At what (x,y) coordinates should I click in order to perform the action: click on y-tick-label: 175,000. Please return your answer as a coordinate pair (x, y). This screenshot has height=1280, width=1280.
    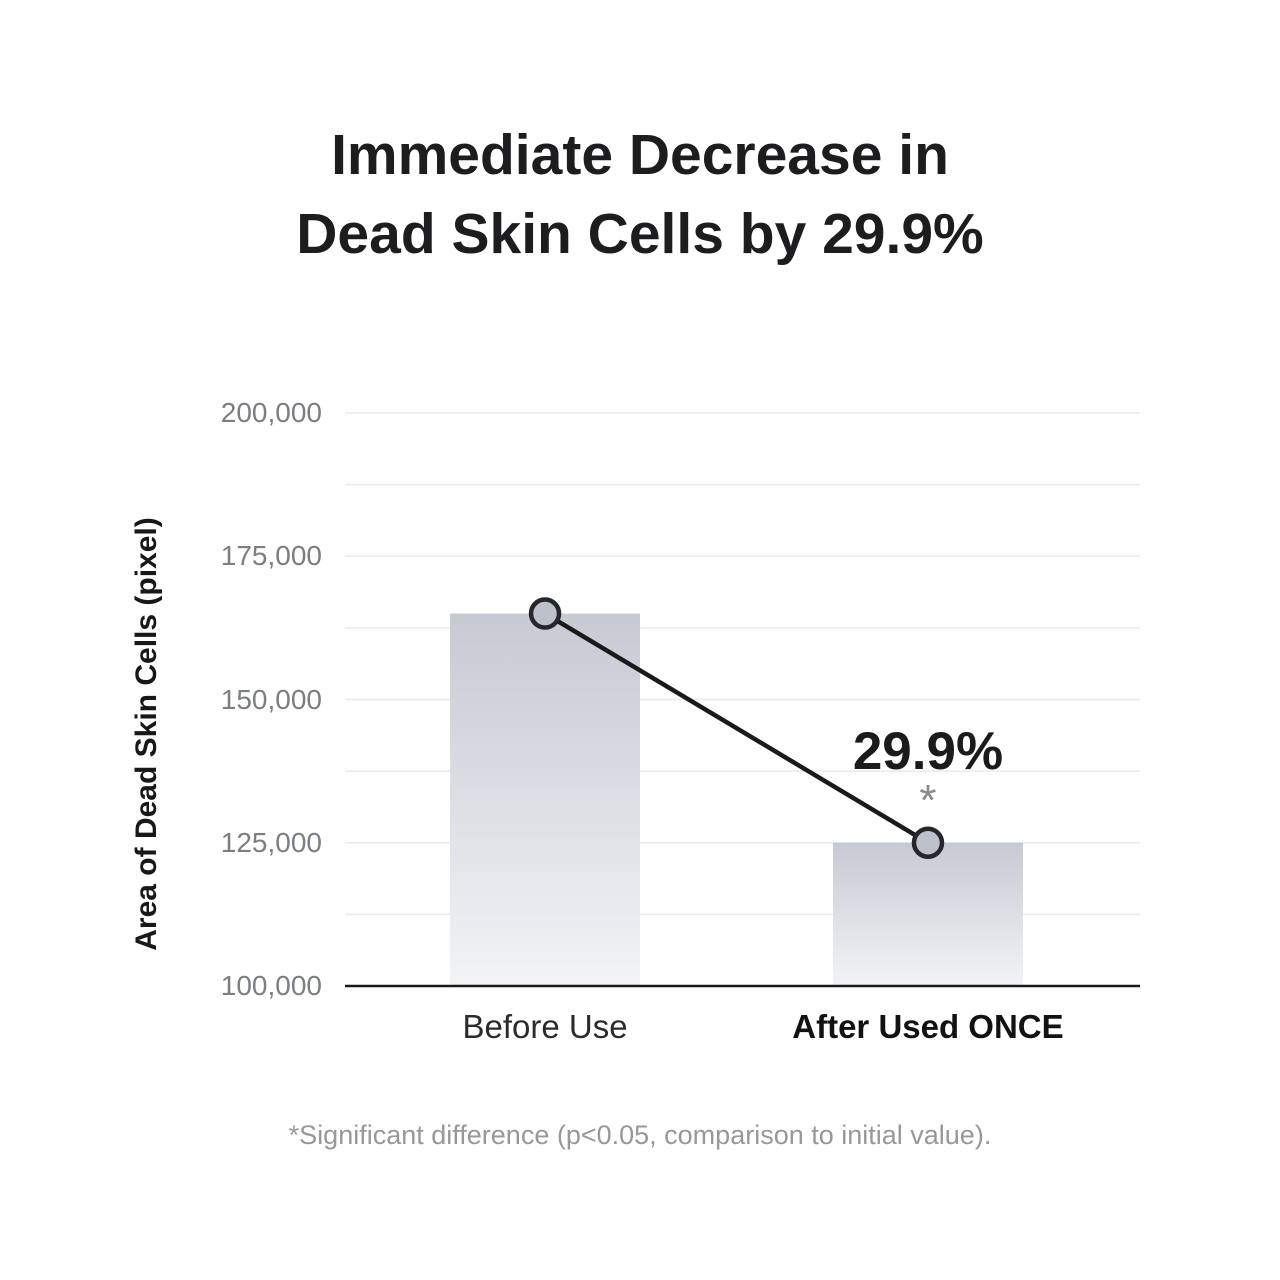
    Looking at the image, I should click on (271, 556).